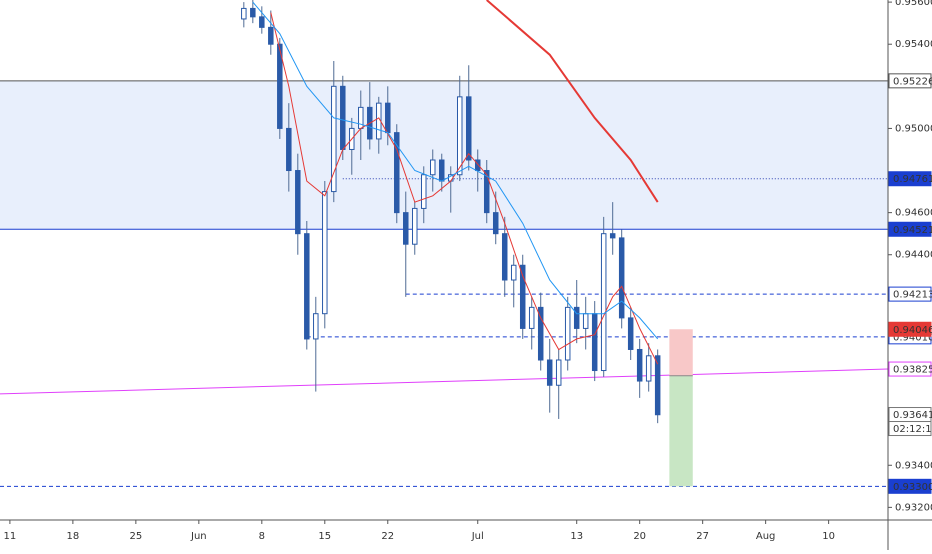 Image resolution: width=932 pixels, height=554 pixels. Describe the element at coordinates (135, 536) in the screenshot. I see `x-tick-label: 25` at that location.